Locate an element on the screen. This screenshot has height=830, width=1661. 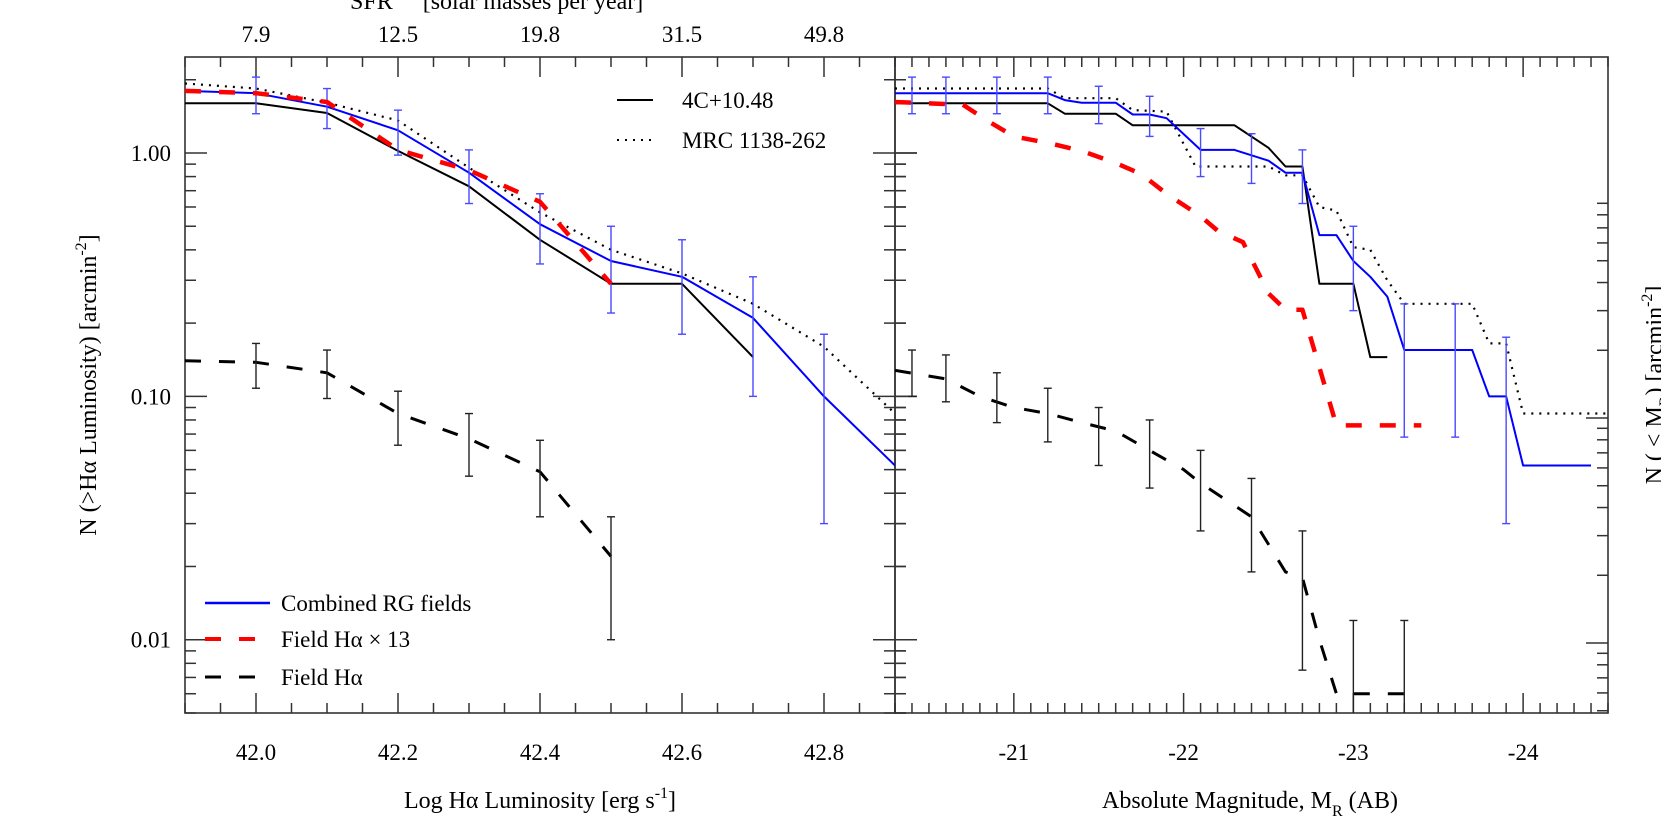
left-y-label-end: ] is located at coordinates (89, 238).